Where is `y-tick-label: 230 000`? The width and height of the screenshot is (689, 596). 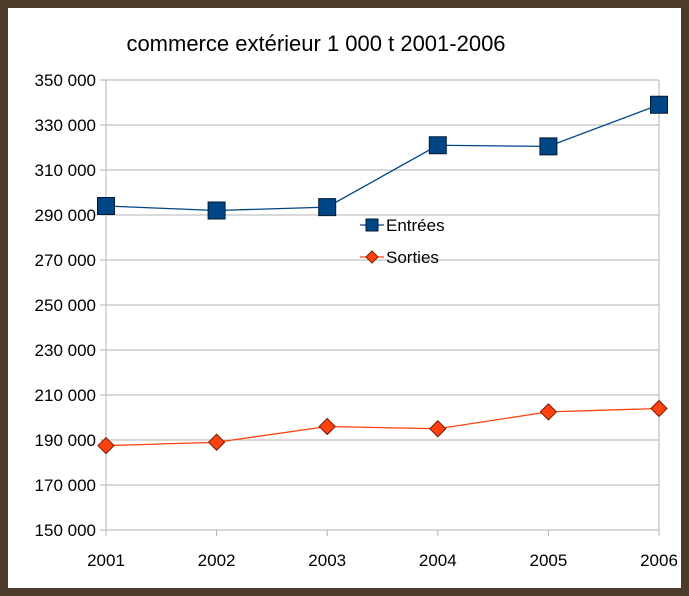 y-tick-label: 230 000 is located at coordinates (65, 350).